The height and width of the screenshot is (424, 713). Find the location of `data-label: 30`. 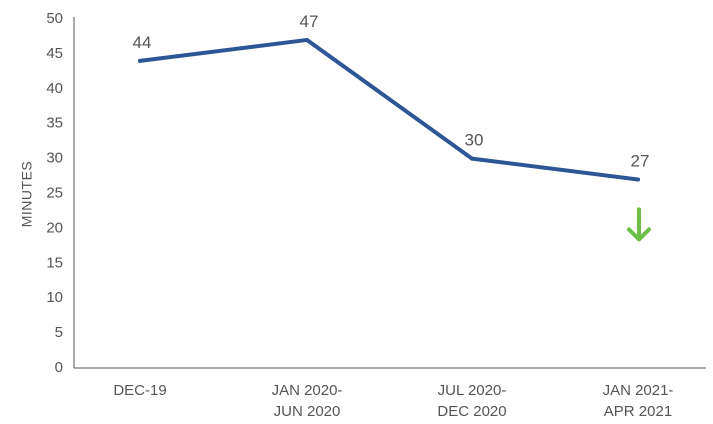

data-label: 30 is located at coordinates (474, 140).